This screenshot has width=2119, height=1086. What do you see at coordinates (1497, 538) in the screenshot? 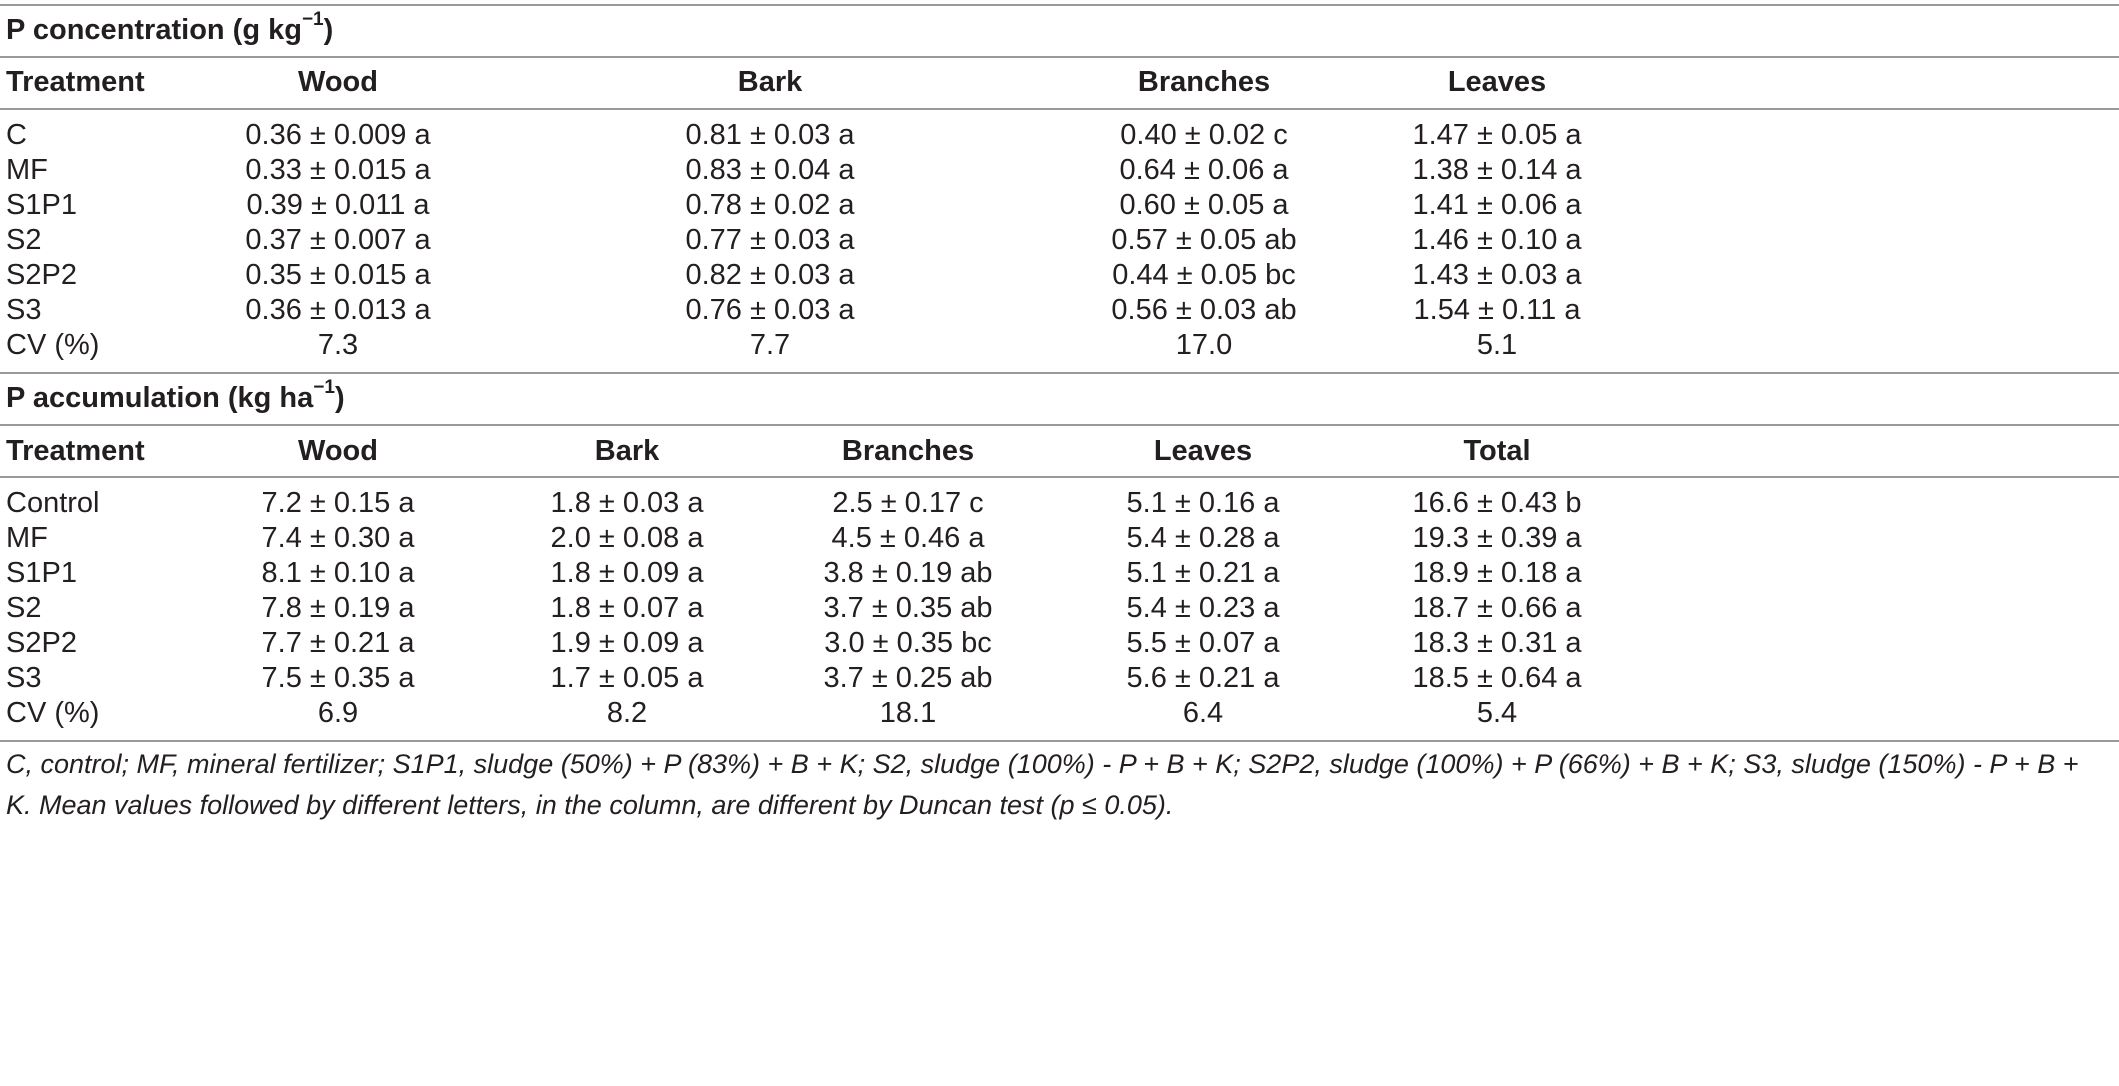
I see `table2-cell: 19.3 ± 0.39 a` at bounding box center [1497, 538].